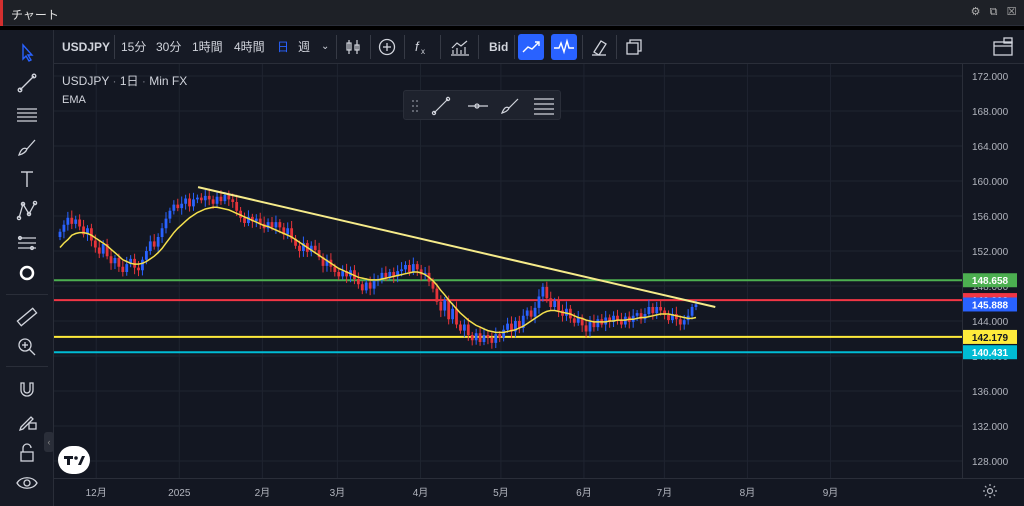  Describe the element at coordinates (49, 442) in the screenshot. I see `collapse-toolbar-handle: ‹` at that location.